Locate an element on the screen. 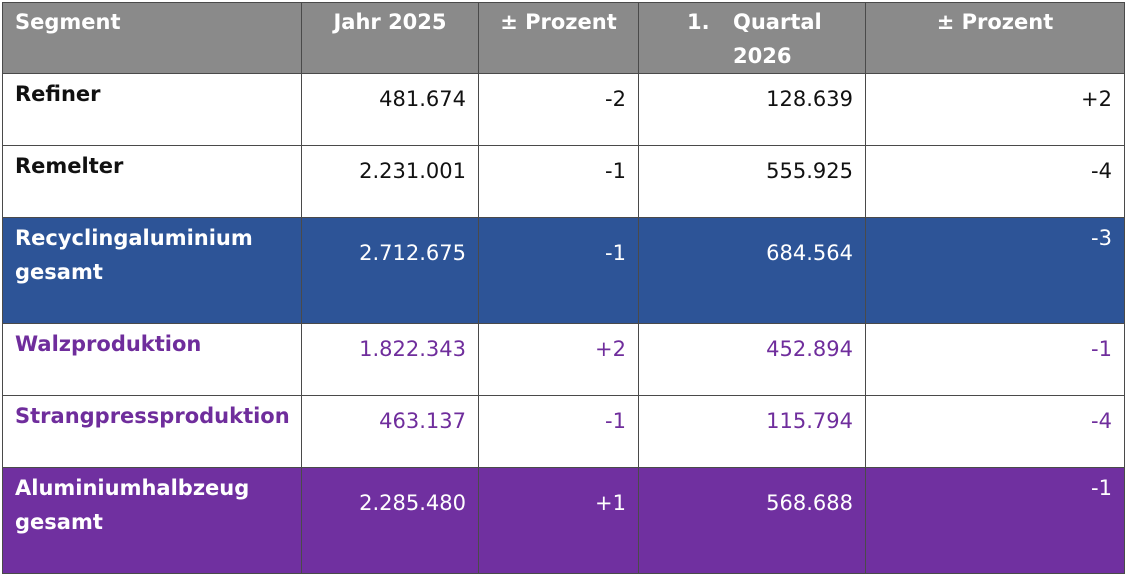  prozent1-cell: -2 is located at coordinates (558, 109).